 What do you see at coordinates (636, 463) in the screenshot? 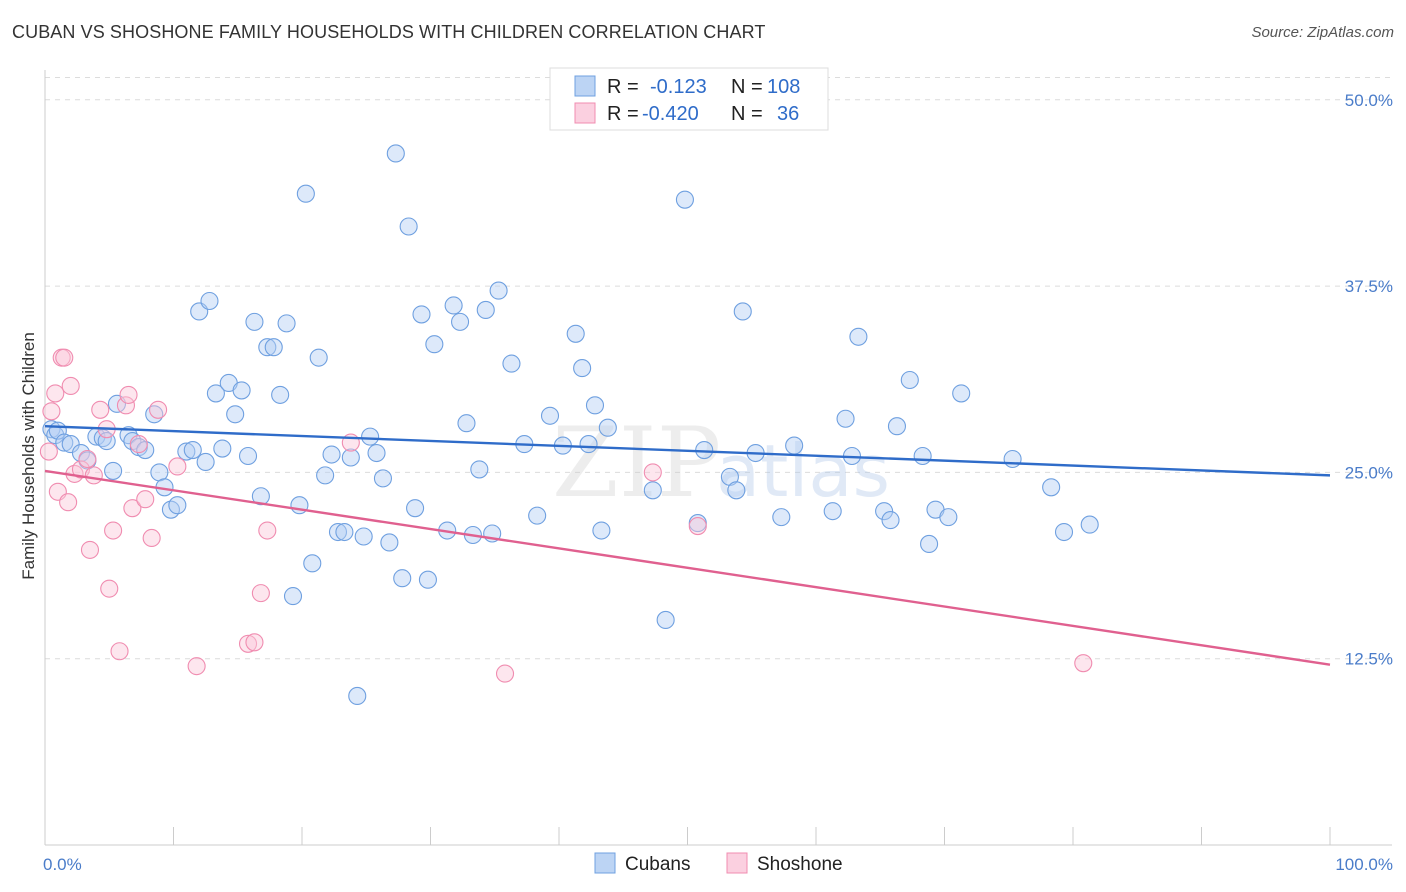
I see `watermark-zip: ZIP` at bounding box center [636, 463].